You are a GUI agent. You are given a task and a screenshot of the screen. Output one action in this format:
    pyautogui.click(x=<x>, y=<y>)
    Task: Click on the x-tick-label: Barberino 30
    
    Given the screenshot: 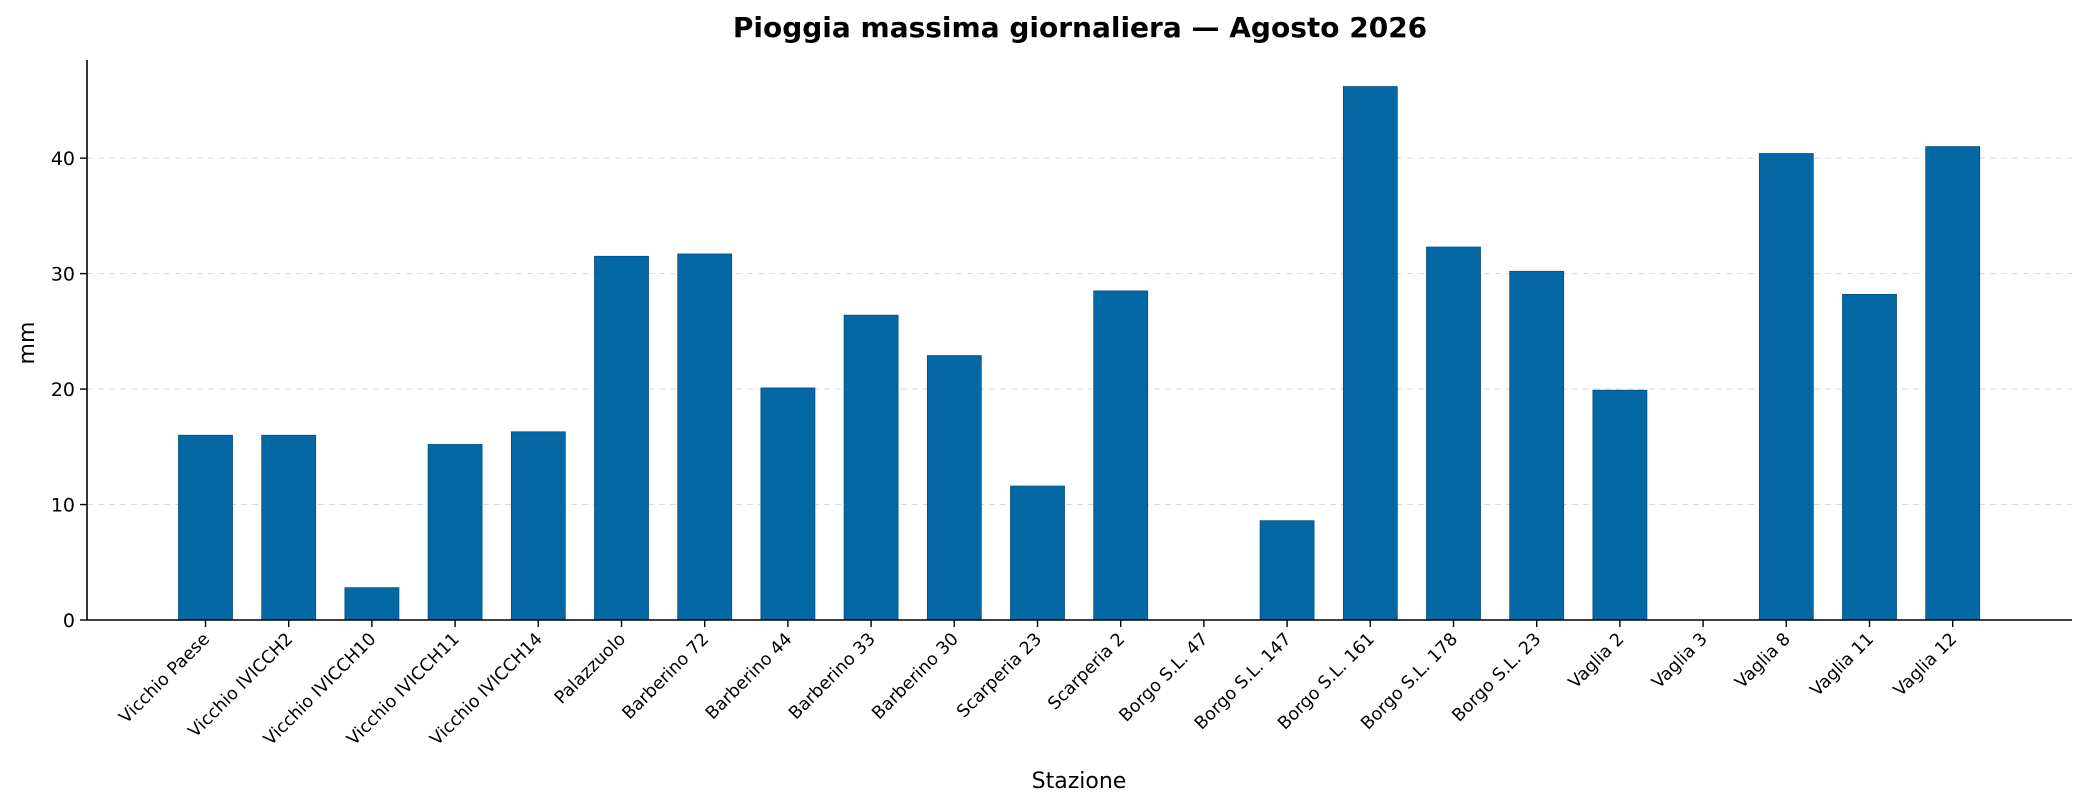 What is the action you would take?
    pyautogui.click(x=915, y=676)
    